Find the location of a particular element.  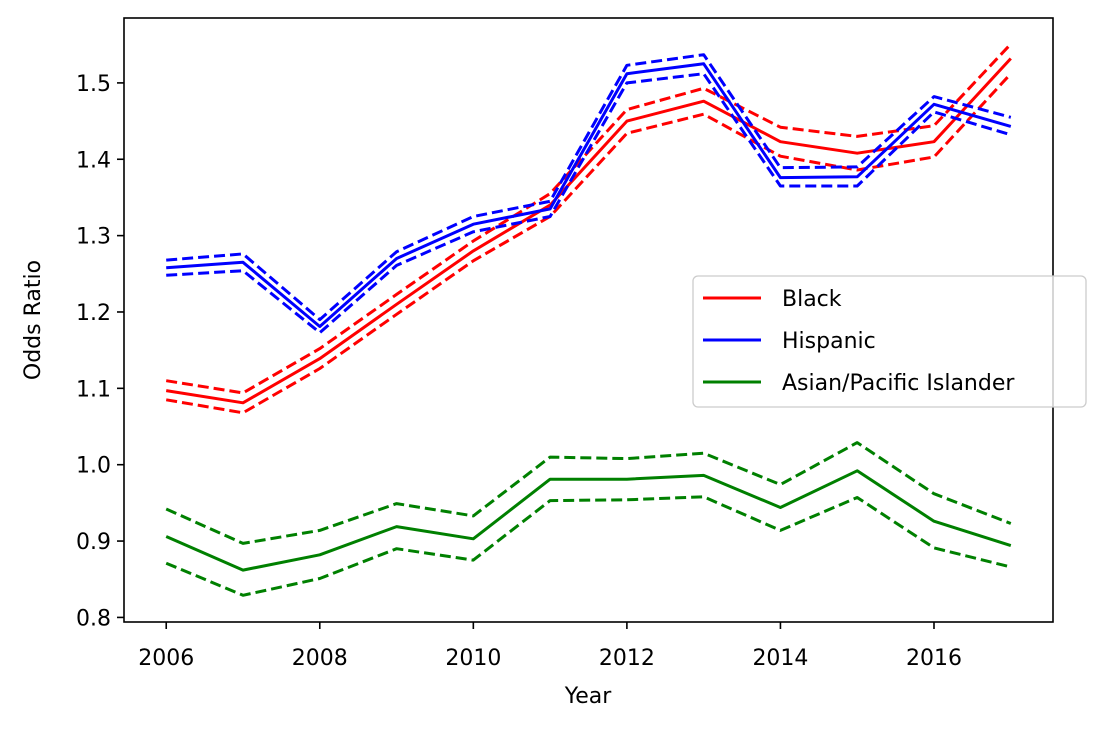

y-tick-label-1.5: 1.5 is located at coordinates (93, 84).